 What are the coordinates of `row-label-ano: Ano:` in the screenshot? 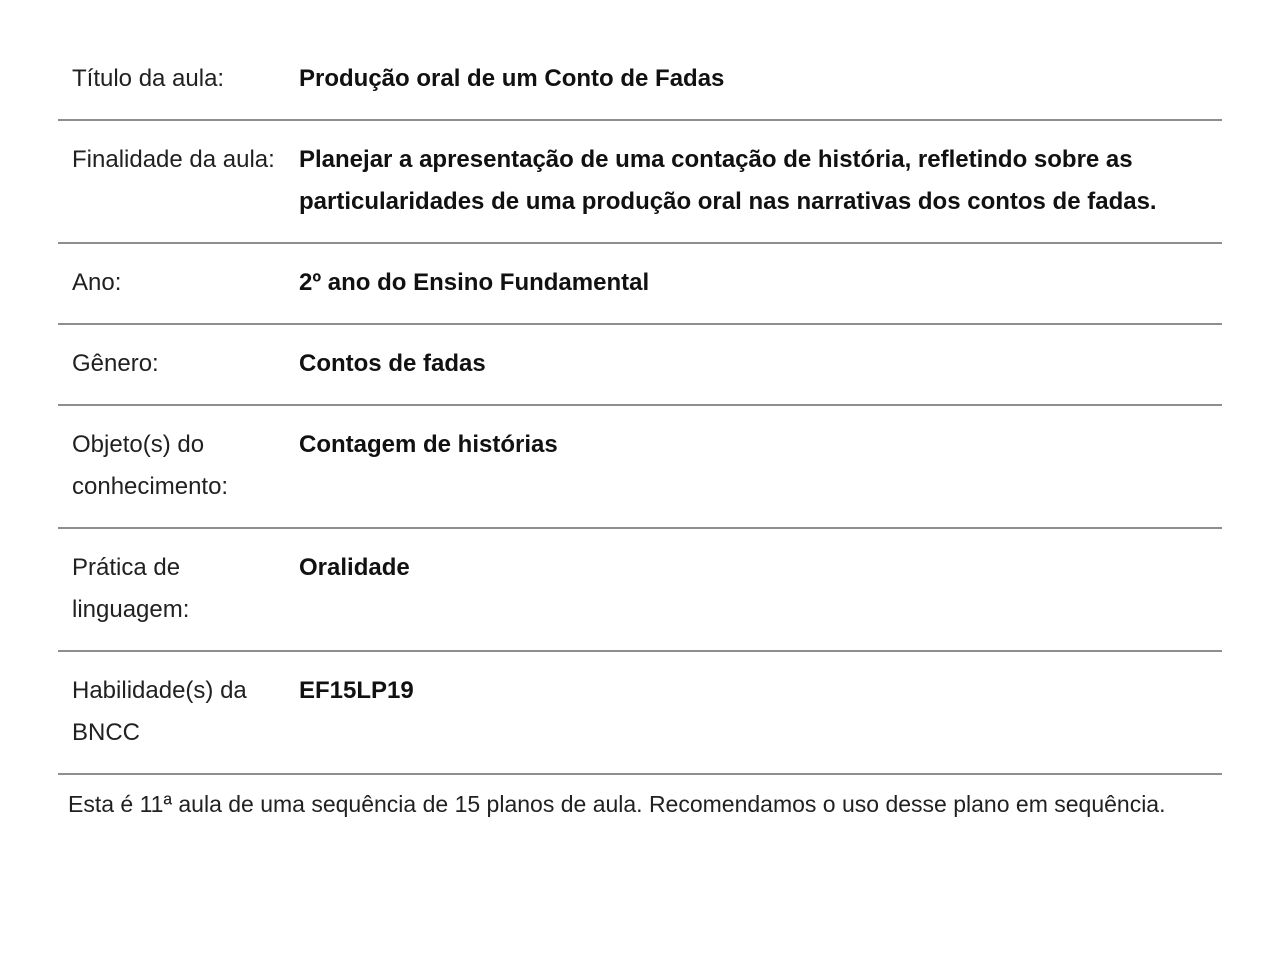 It's located at (97, 282).